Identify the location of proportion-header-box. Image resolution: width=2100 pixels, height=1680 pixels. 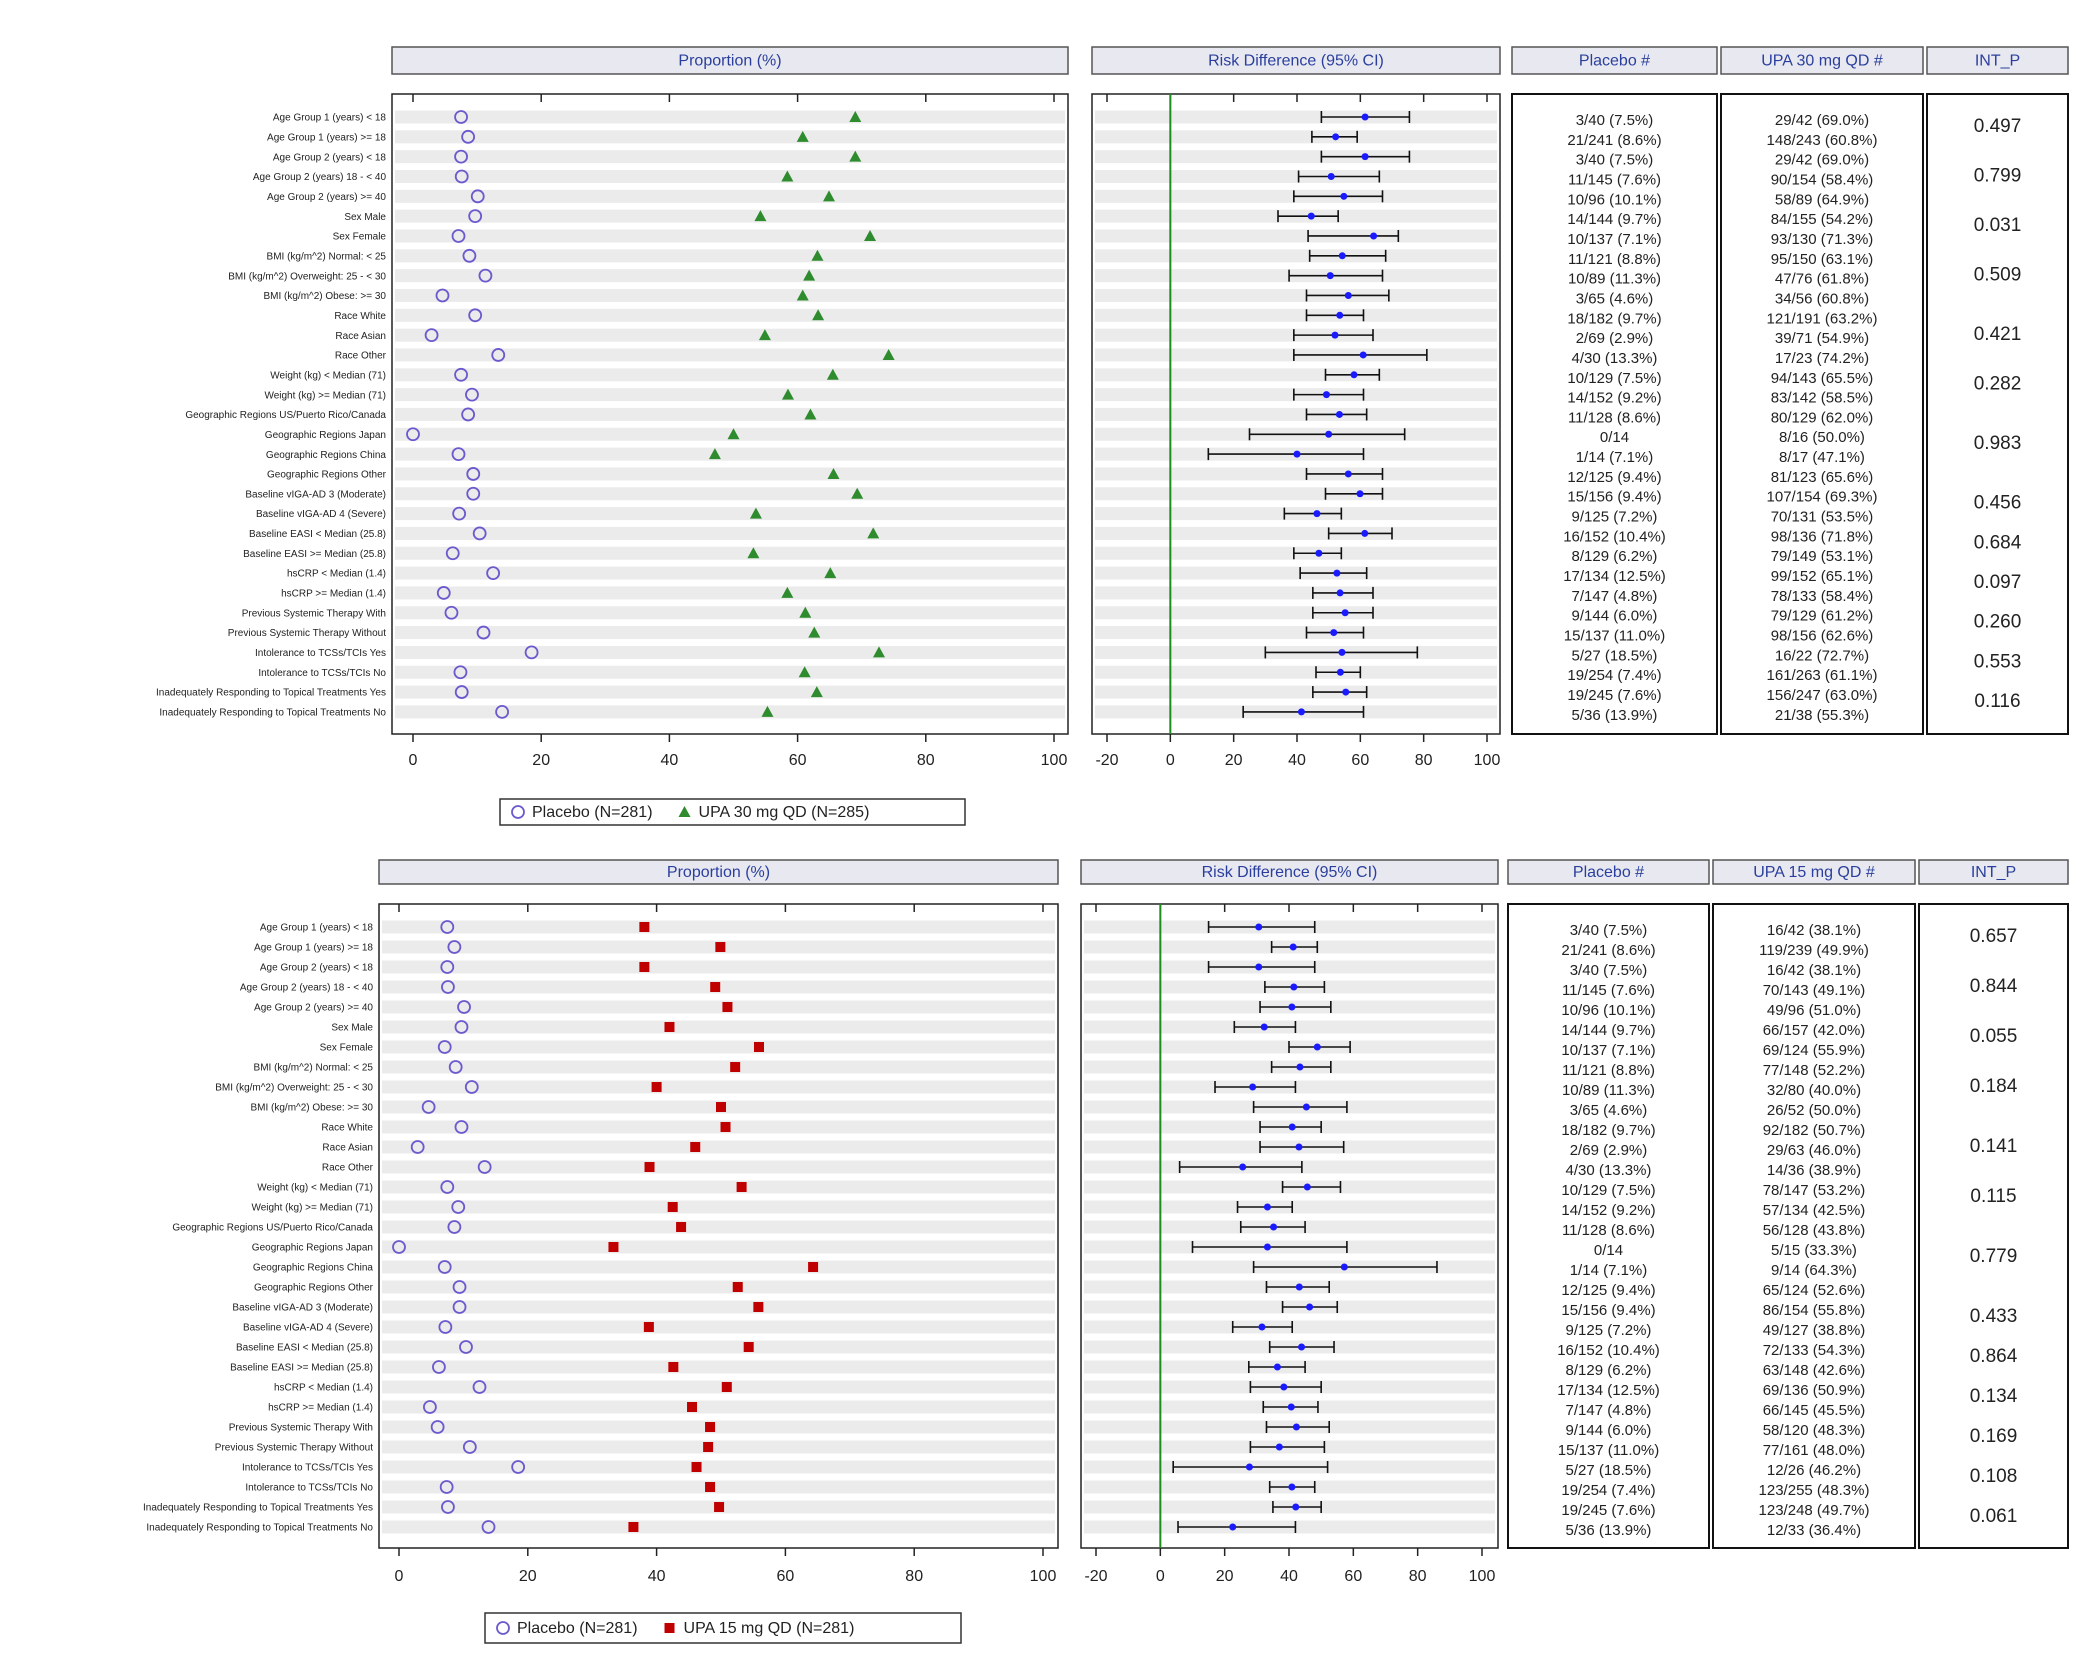
(730, 60).